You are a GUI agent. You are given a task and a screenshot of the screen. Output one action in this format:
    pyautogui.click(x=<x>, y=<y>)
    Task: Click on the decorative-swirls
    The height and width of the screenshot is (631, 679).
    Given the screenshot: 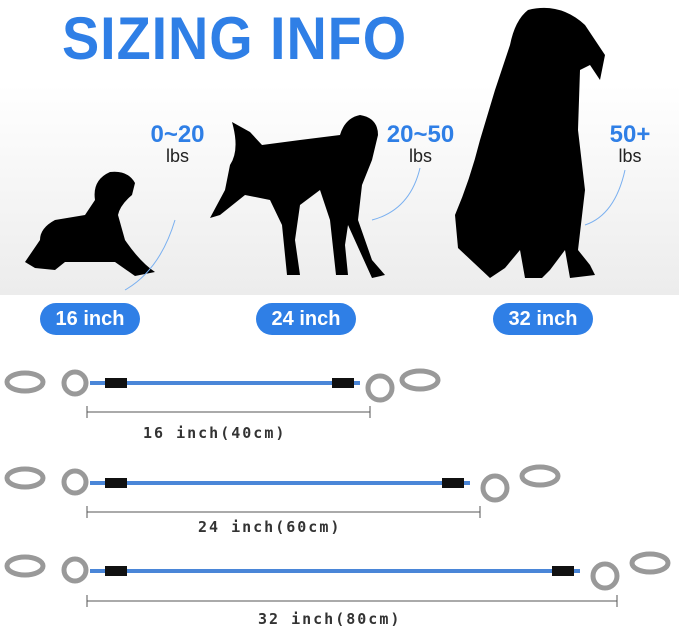 What is the action you would take?
    pyautogui.click(x=375, y=229)
    